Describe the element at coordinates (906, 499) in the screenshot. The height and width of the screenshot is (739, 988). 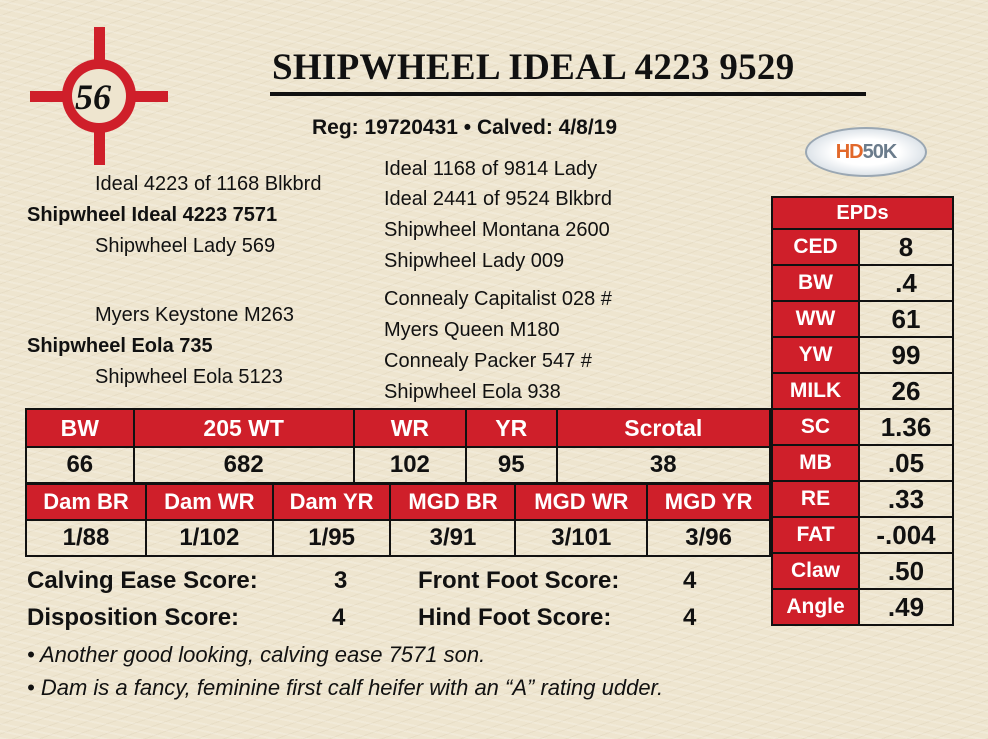
I see `epd-value: .33` at that location.